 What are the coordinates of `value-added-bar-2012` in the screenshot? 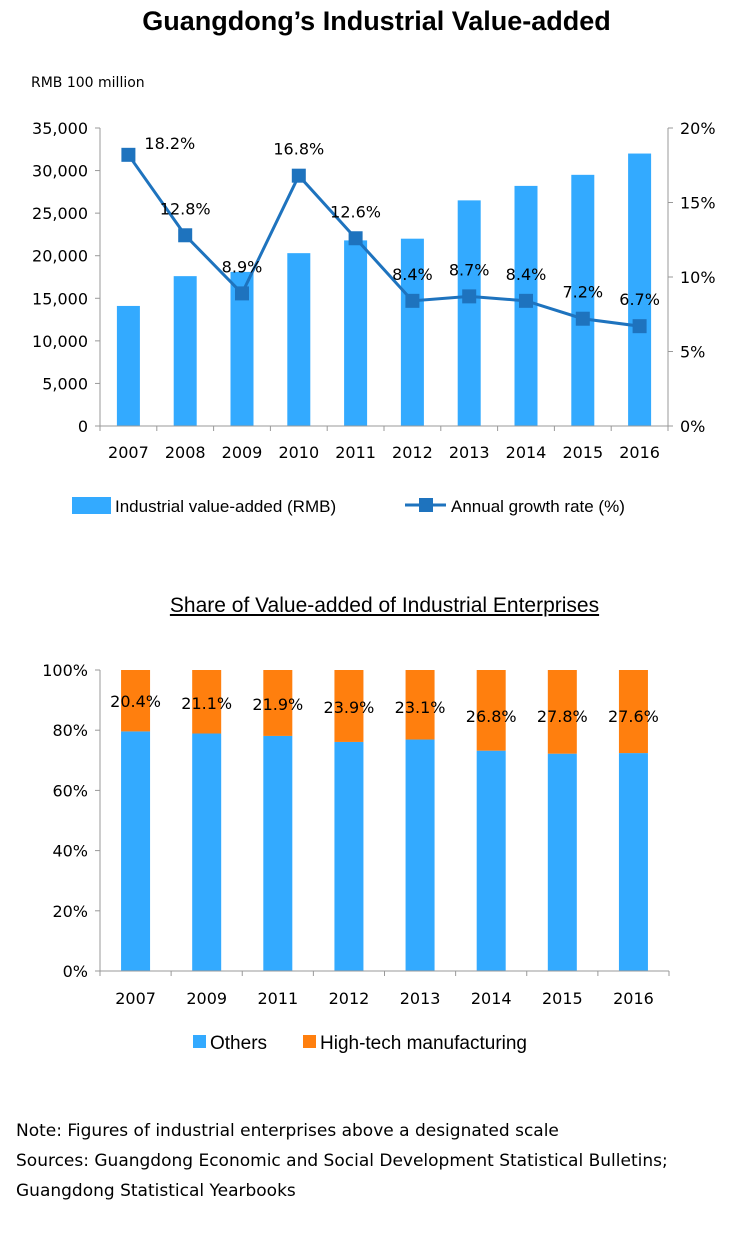 It's located at (412, 332).